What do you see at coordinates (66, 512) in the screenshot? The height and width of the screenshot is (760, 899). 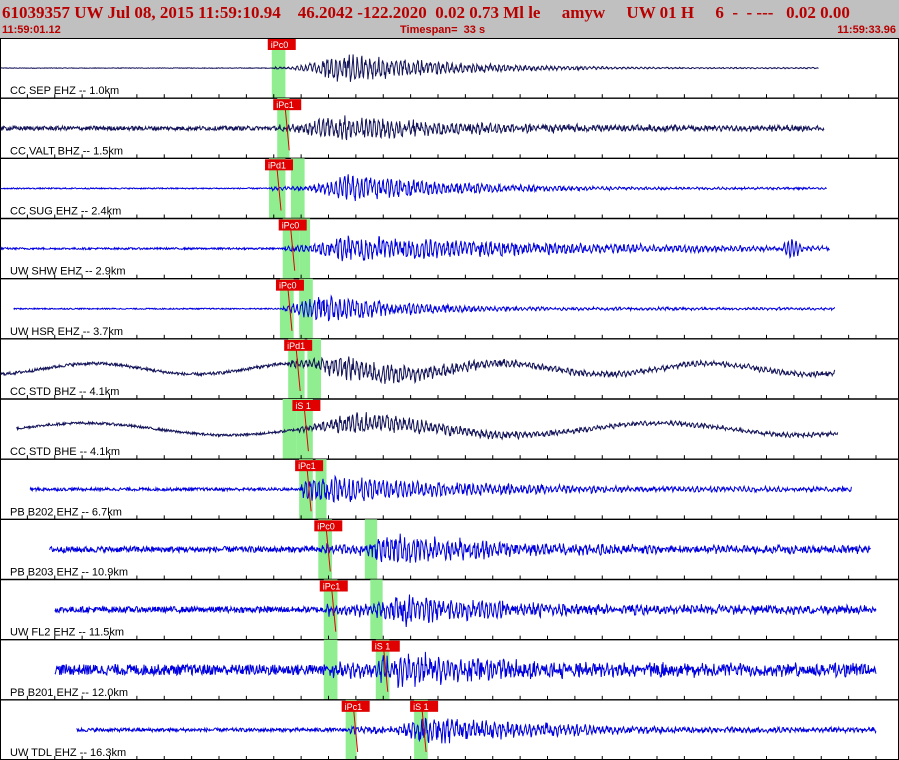 I see `trace-label: PB B202 EHZ -- 6.7km` at bounding box center [66, 512].